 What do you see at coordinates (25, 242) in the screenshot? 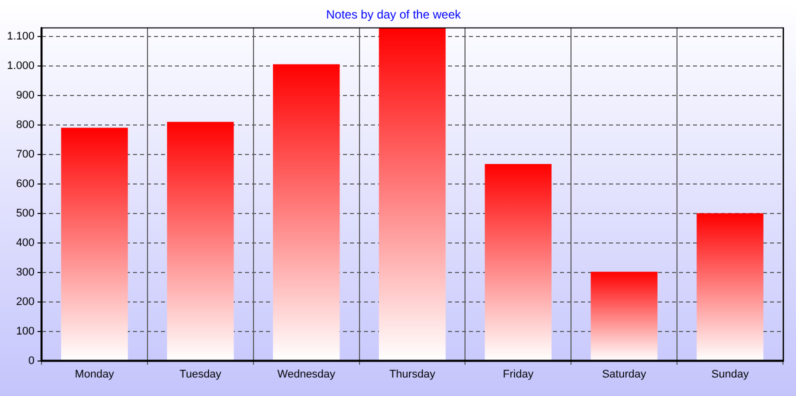
I see `y-tick-label: 400` at bounding box center [25, 242].